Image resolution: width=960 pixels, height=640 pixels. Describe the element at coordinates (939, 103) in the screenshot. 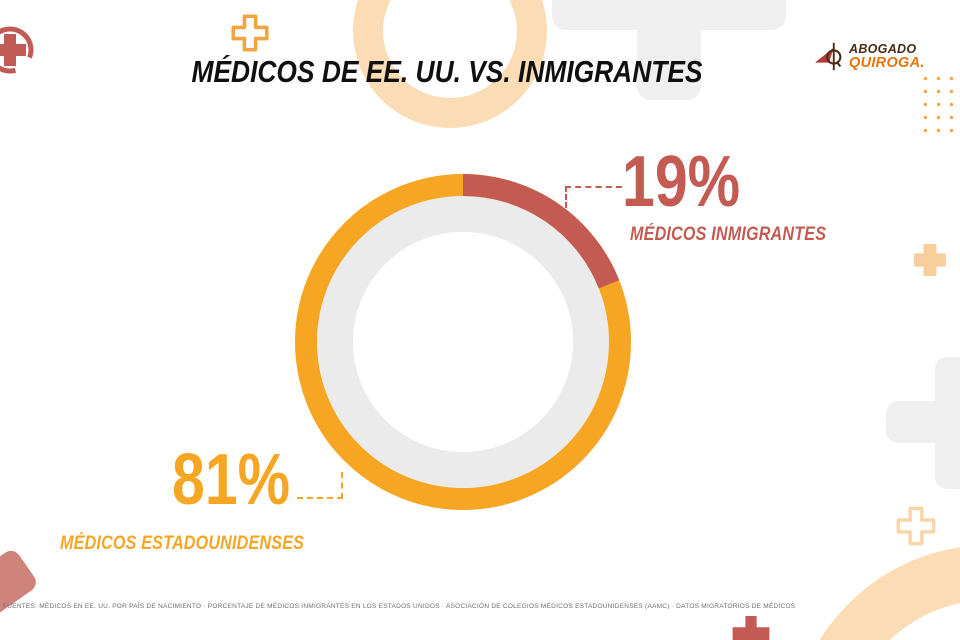

I see `dots-grid-decoration` at that location.